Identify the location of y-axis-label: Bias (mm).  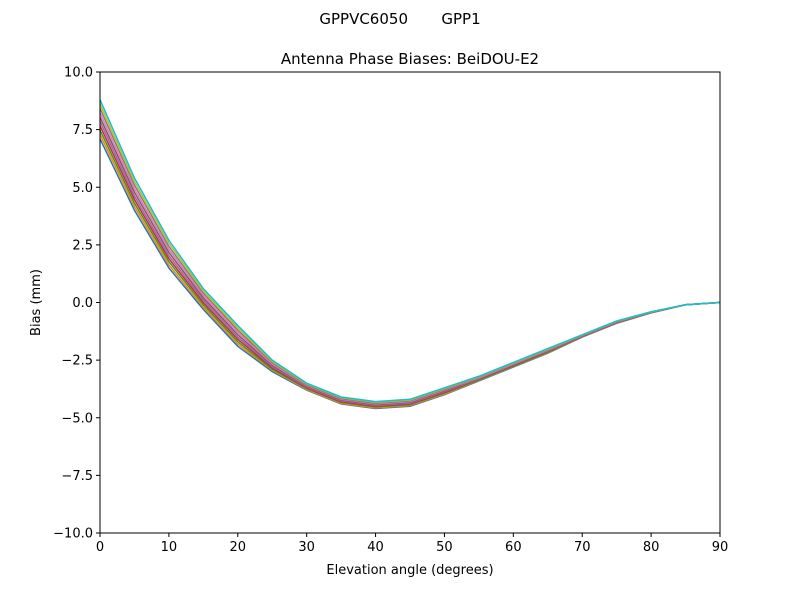
(36, 302).